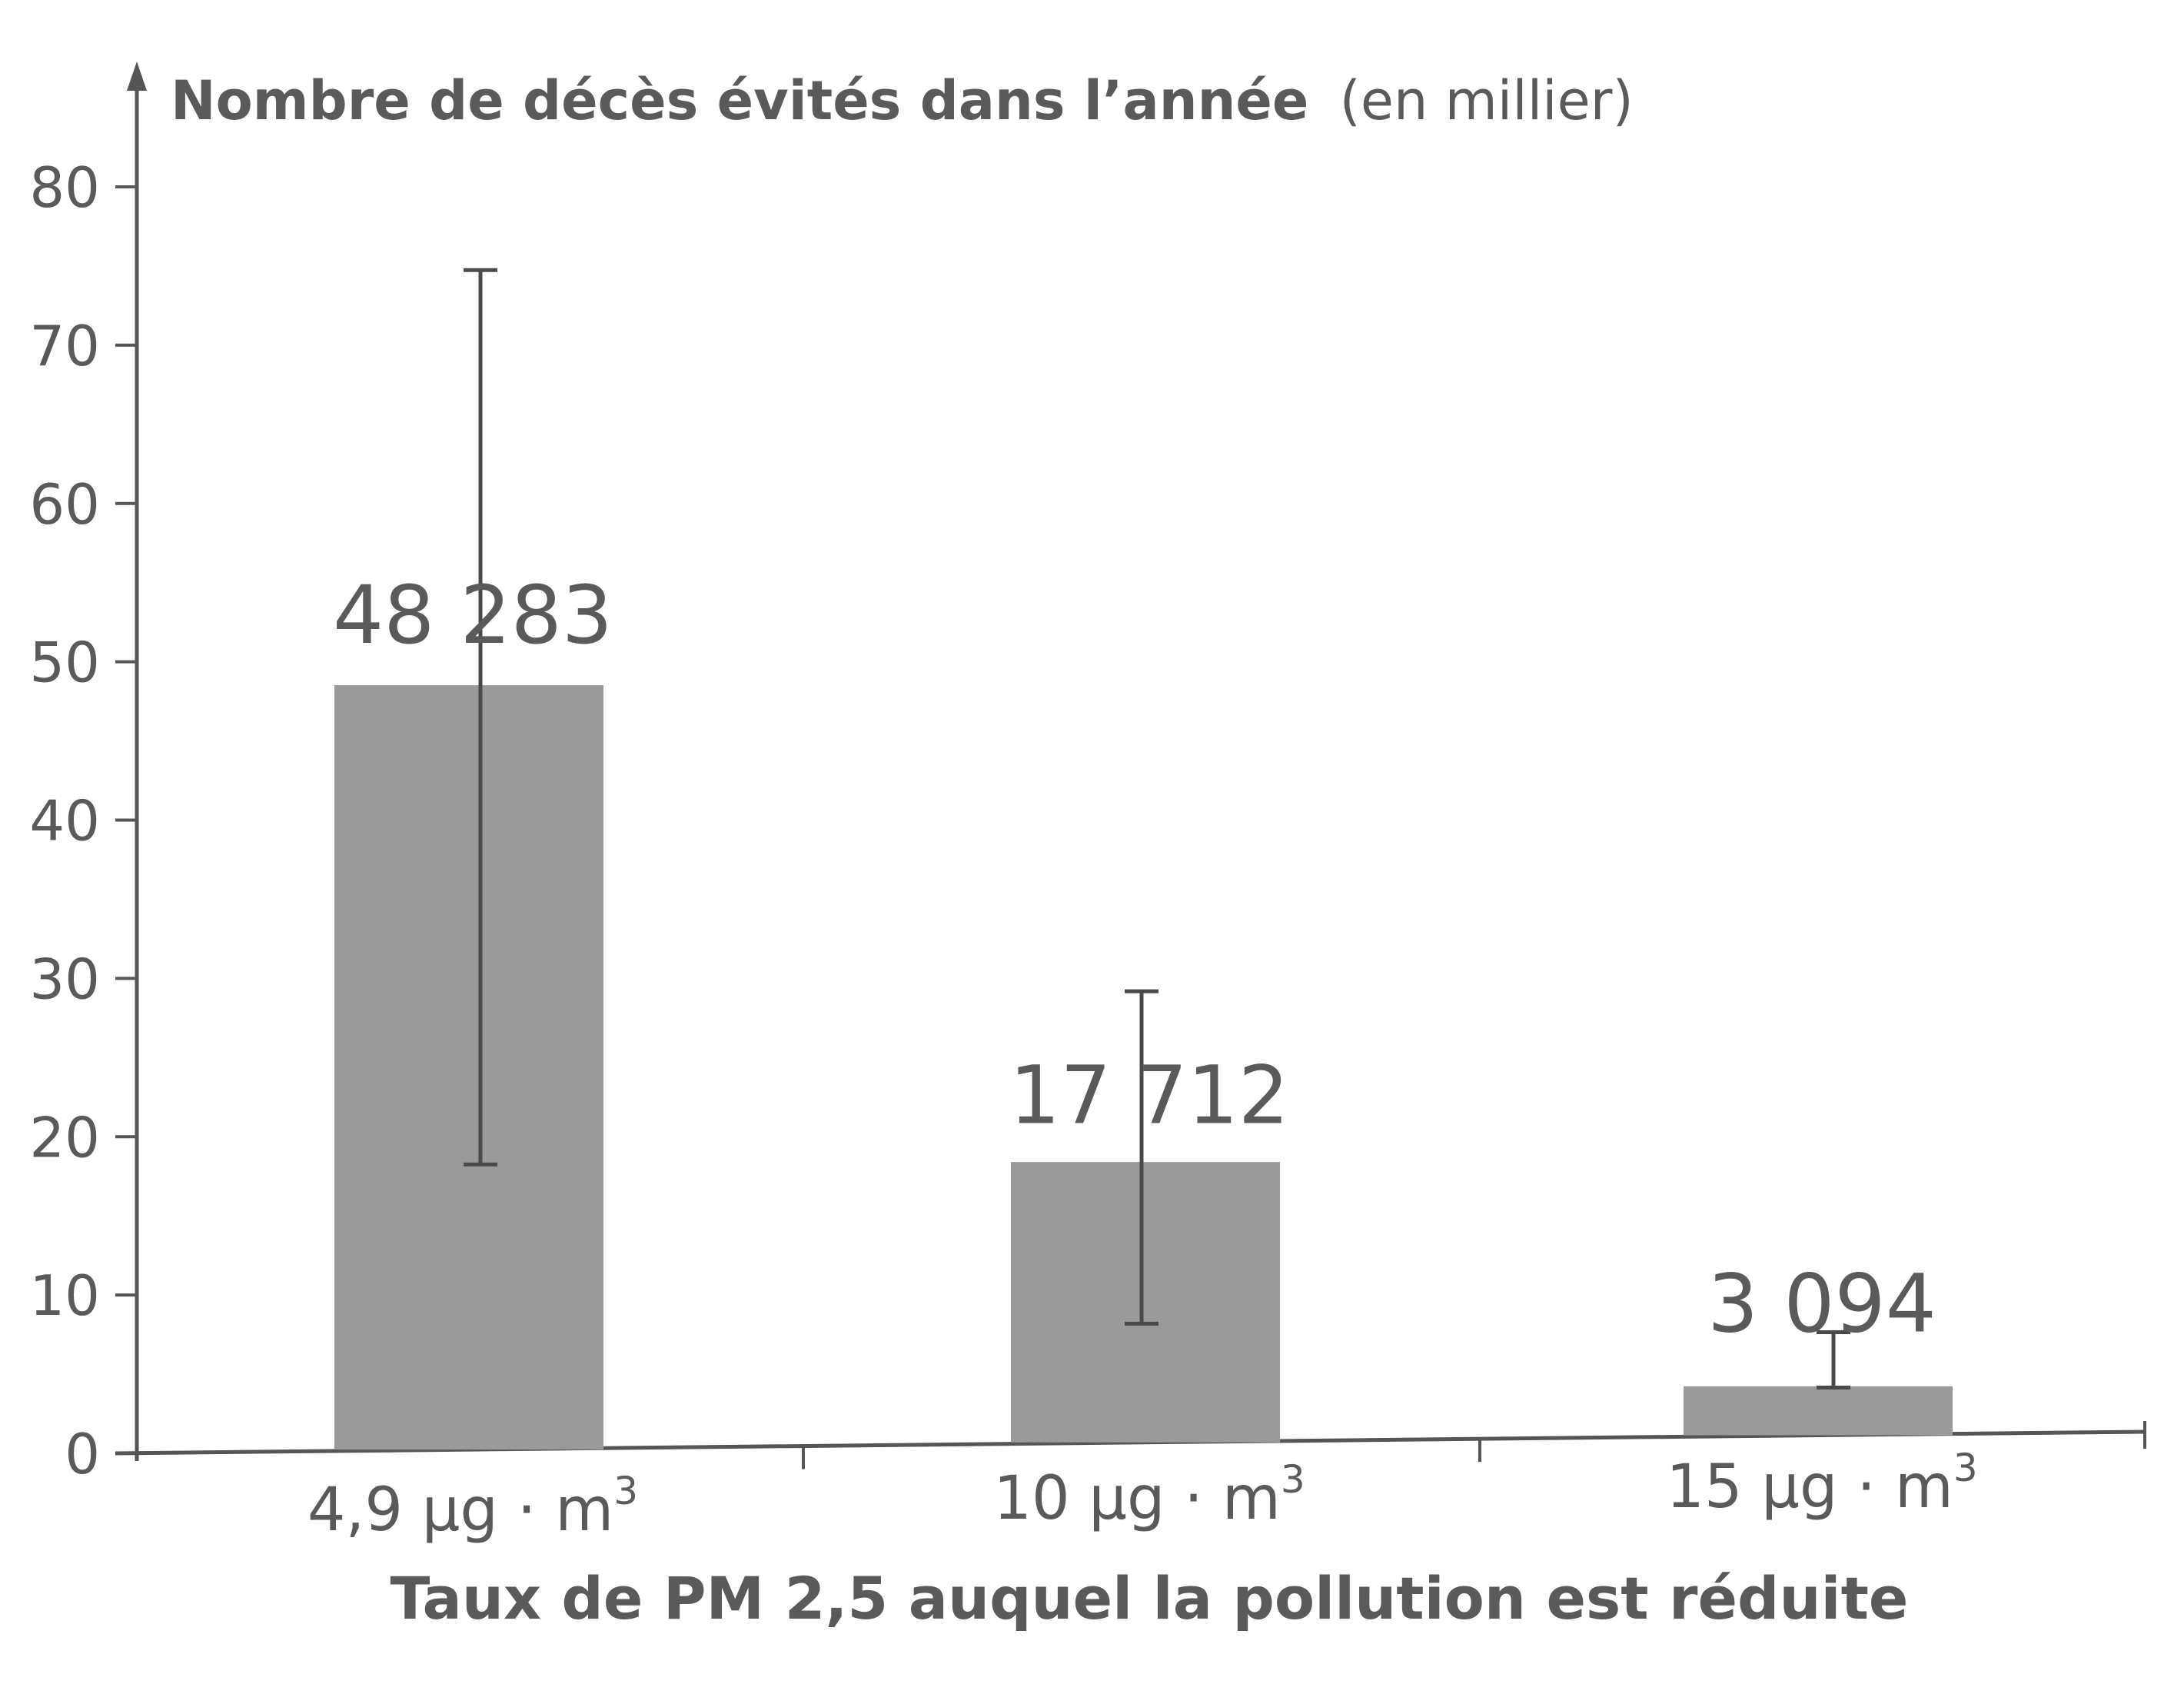 The height and width of the screenshot is (1704, 2184). What do you see at coordinates (64, 663) in the screenshot?
I see `y-tick-label: 50` at bounding box center [64, 663].